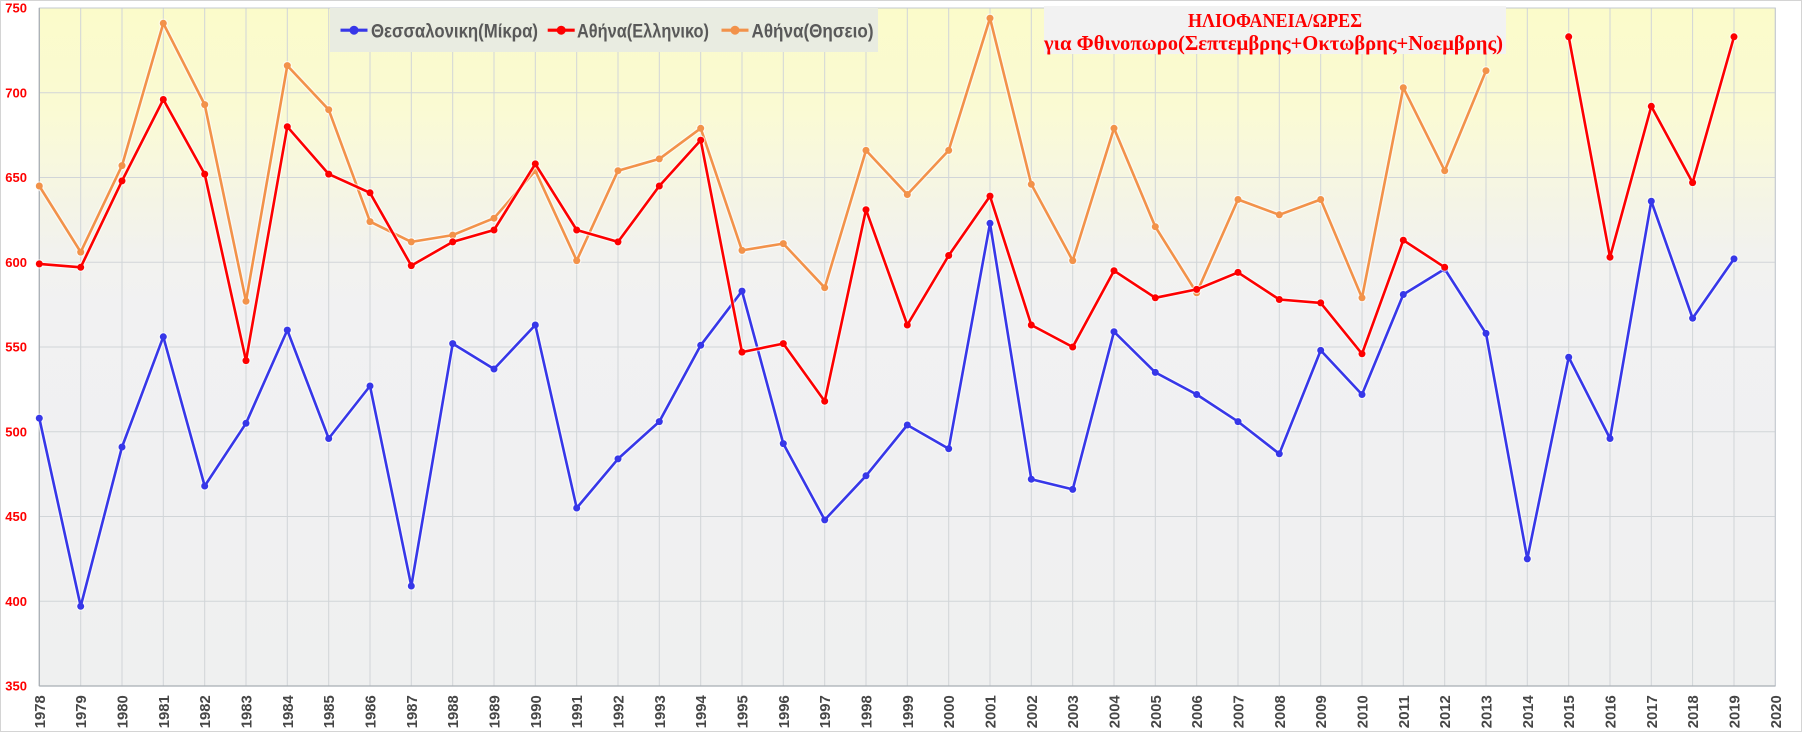 The height and width of the screenshot is (737, 1802). What do you see at coordinates (16, 516) in the screenshot?
I see `svg-text: 450` at bounding box center [16, 516].